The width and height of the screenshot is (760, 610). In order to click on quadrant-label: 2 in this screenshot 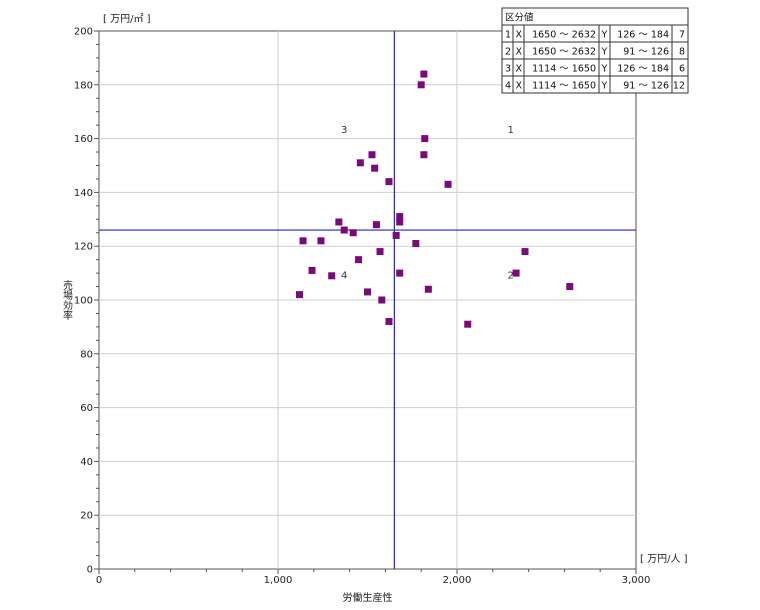, I will do `click(511, 275)`.